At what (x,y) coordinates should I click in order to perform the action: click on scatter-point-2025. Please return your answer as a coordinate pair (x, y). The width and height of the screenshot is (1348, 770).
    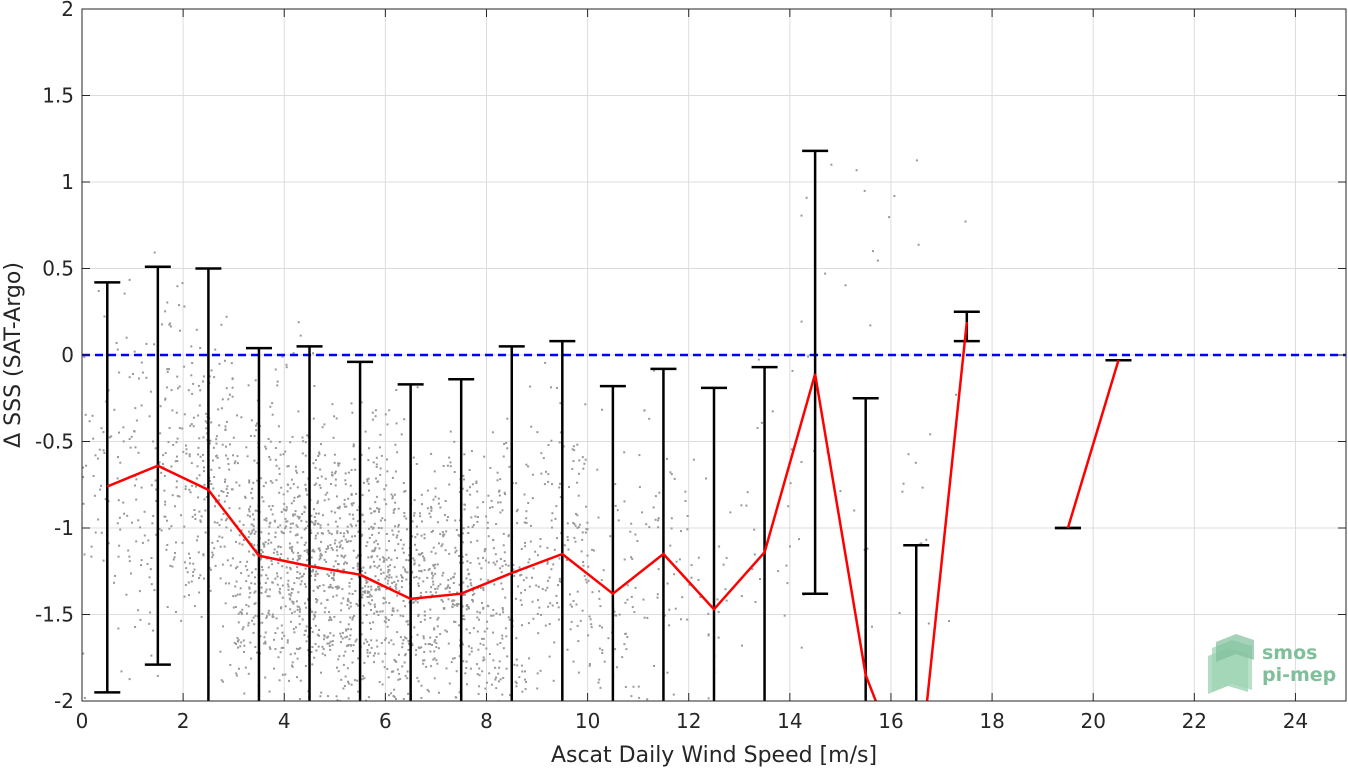
    Looking at the image, I should click on (537, 555).